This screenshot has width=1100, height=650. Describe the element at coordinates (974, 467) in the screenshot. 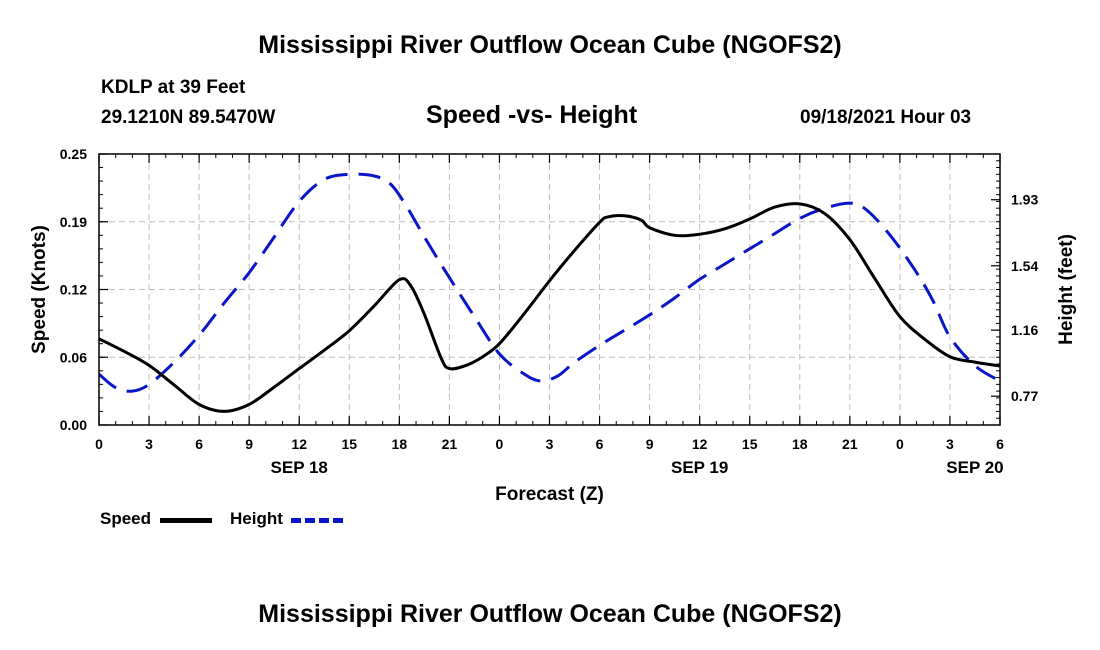

I see `x-date-label: SEP 20` at that location.